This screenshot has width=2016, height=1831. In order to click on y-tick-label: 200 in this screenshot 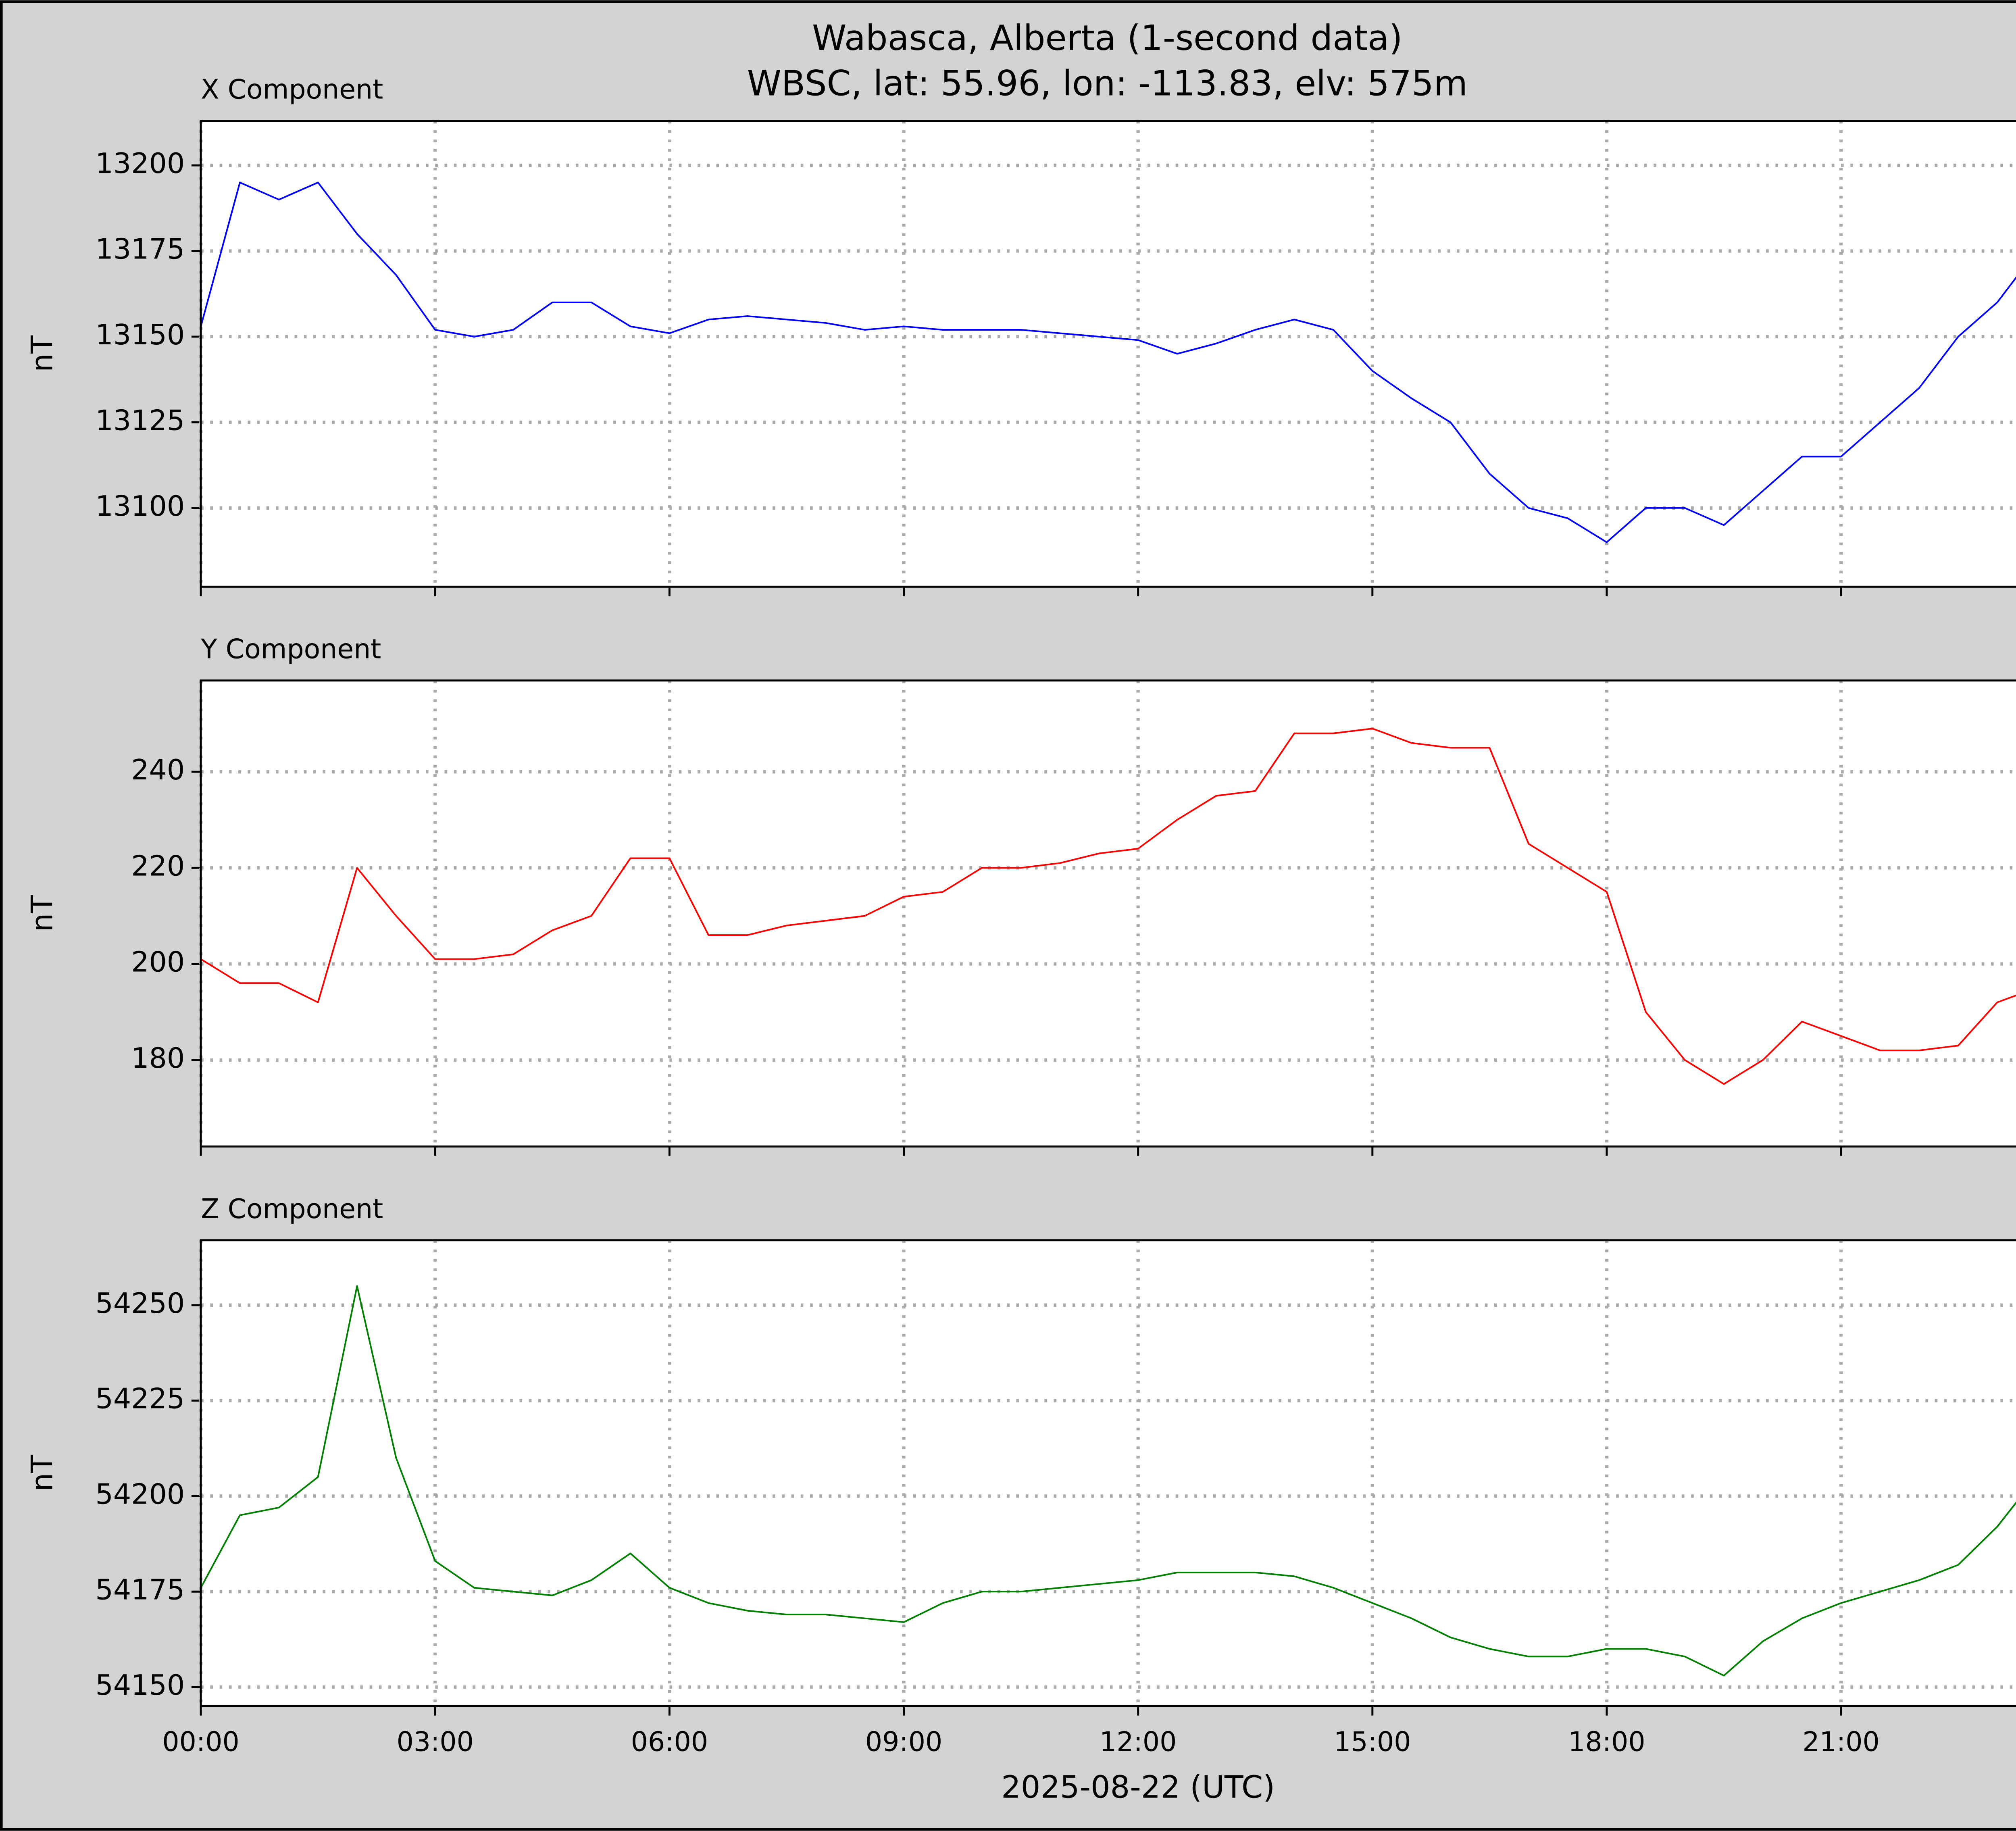, I will do `click(158, 962)`.